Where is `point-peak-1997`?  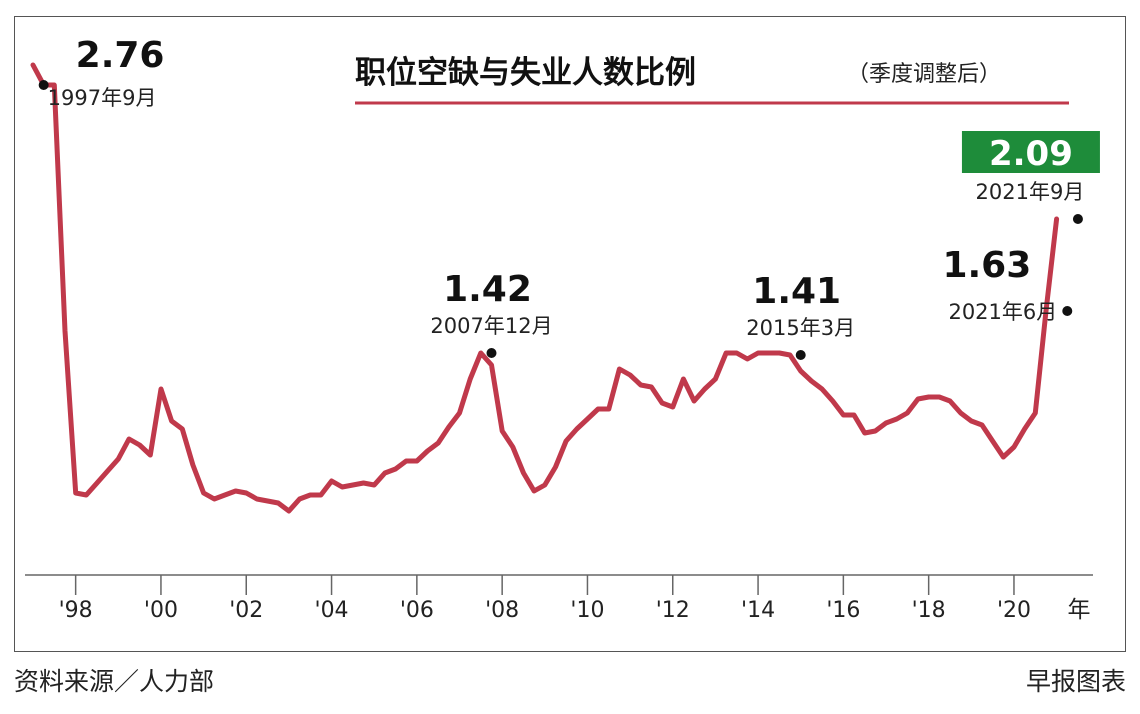 point-peak-1997 is located at coordinates (43, 85).